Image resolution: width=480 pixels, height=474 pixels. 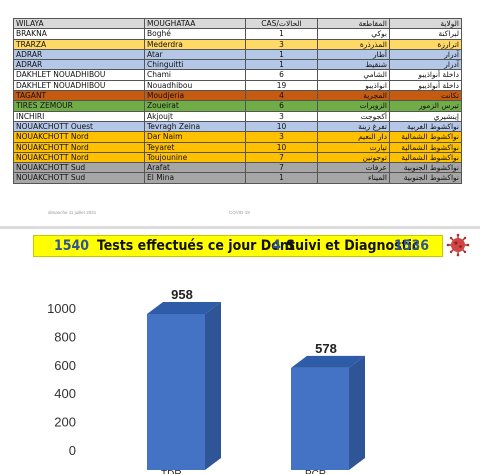 I want to click on table-row: INCHIRI Akjoujt 3 أكجوجت إينشيري, so click(x=237, y=116).